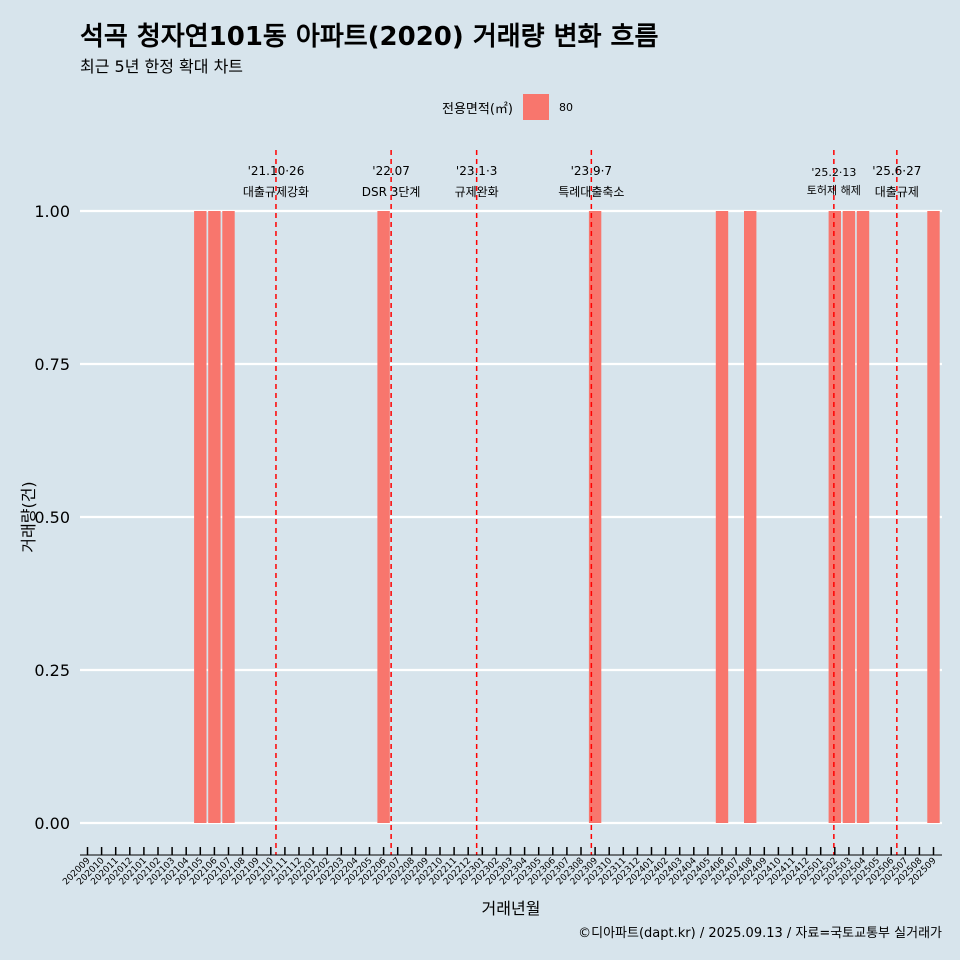  Describe the element at coordinates (535, 107) in the screenshot. I see `legend-swatch` at that location.